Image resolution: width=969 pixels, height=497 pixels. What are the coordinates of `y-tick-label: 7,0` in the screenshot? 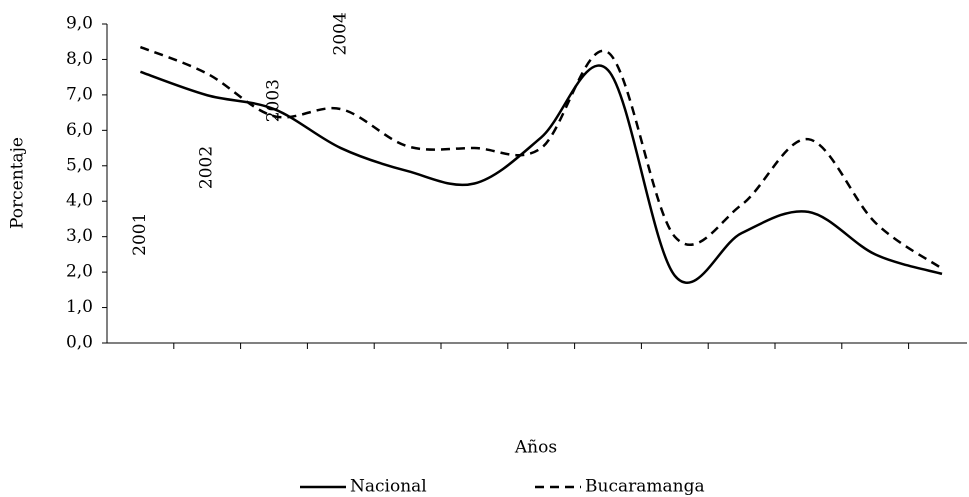 It's located at (79, 94).